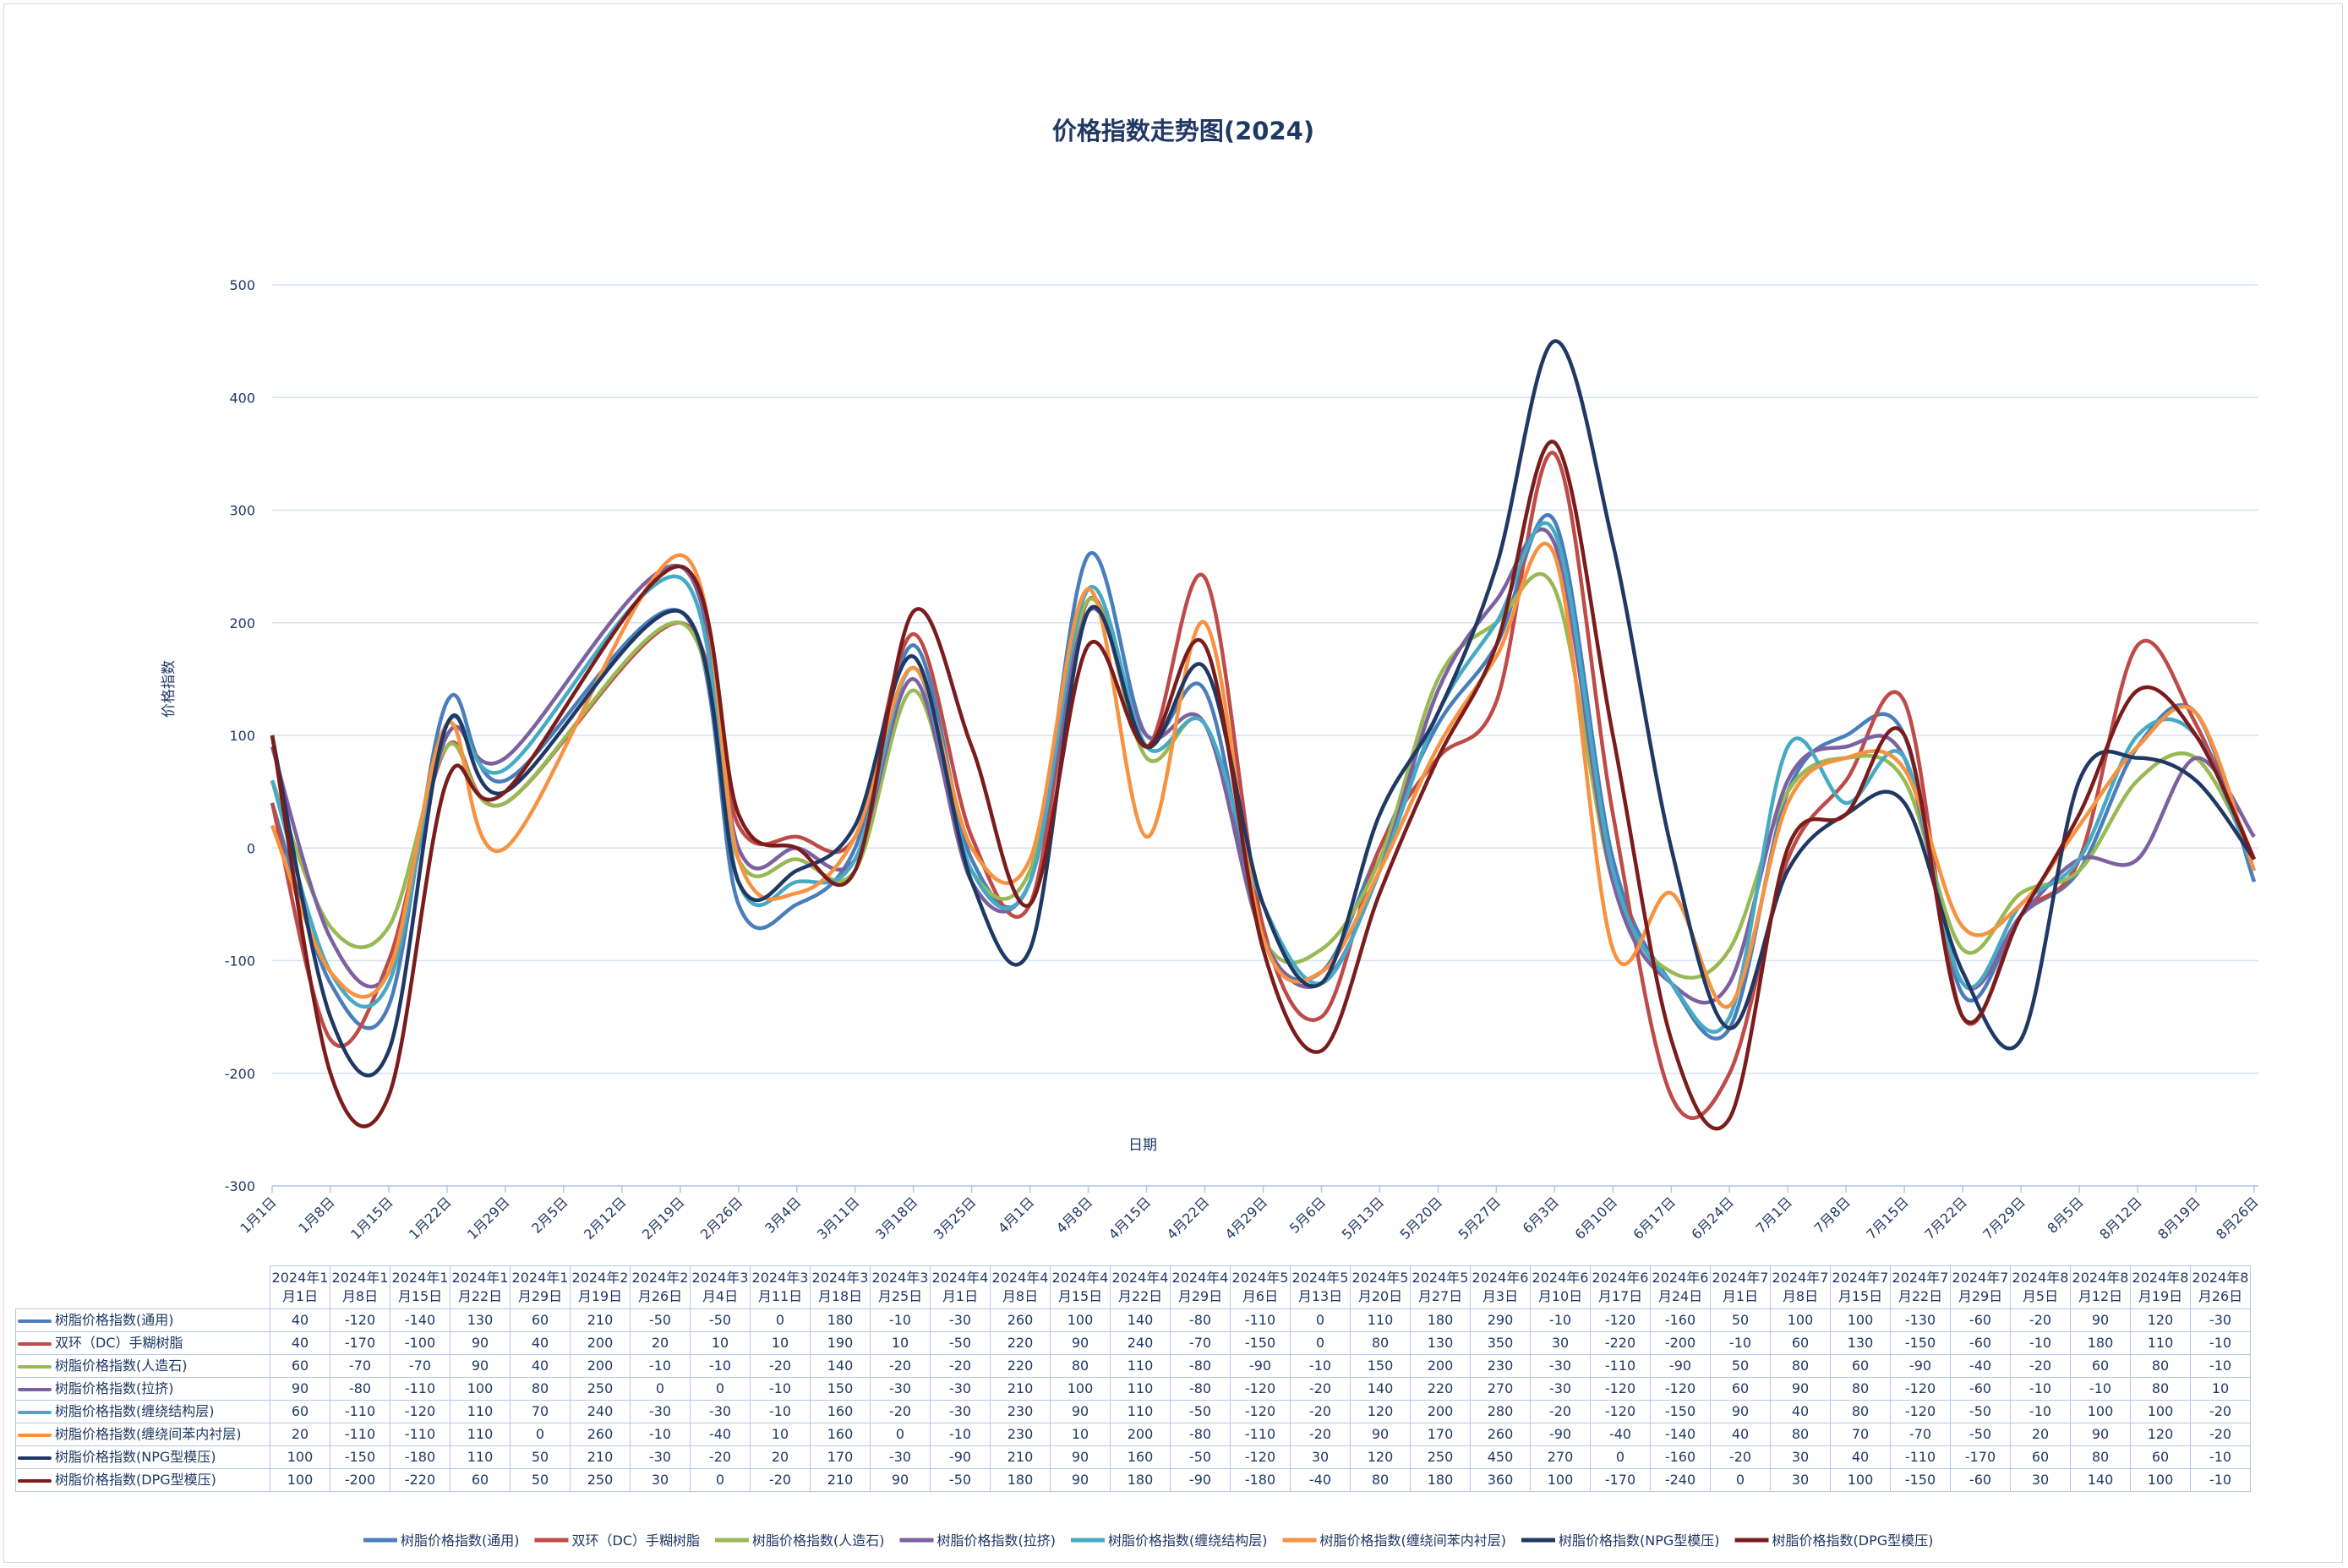 The height and width of the screenshot is (1568, 2348). Describe the element at coordinates (1501, 1457) in the screenshot. I see `table-cell: 450` at that location.